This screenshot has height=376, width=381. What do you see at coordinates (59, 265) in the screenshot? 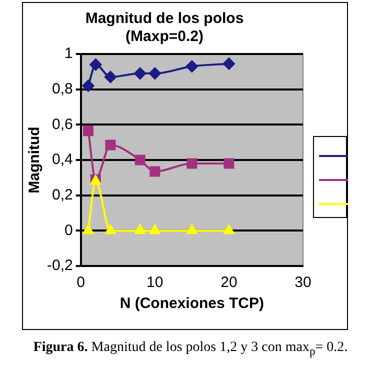
I see `y-tick-label: -0,2` at bounding box center [59, 265].